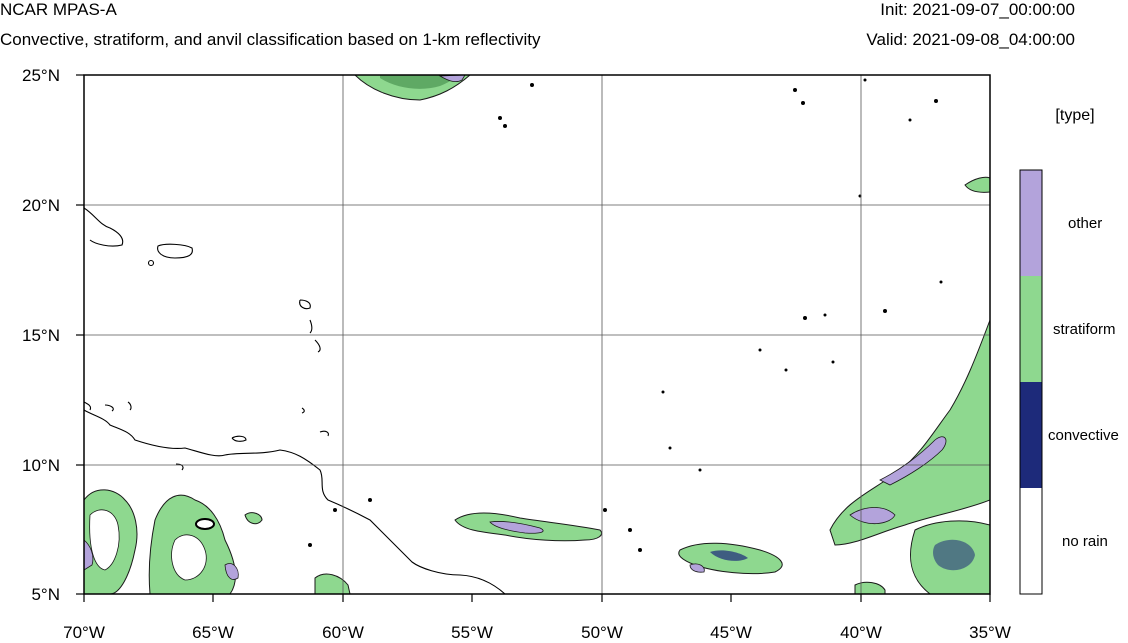 The height and width of the screenshot is (643, 1128). Describe the element at coordinates (84, 632) in the screenshot. I see `lon-label-70w: 70°W` at that location.